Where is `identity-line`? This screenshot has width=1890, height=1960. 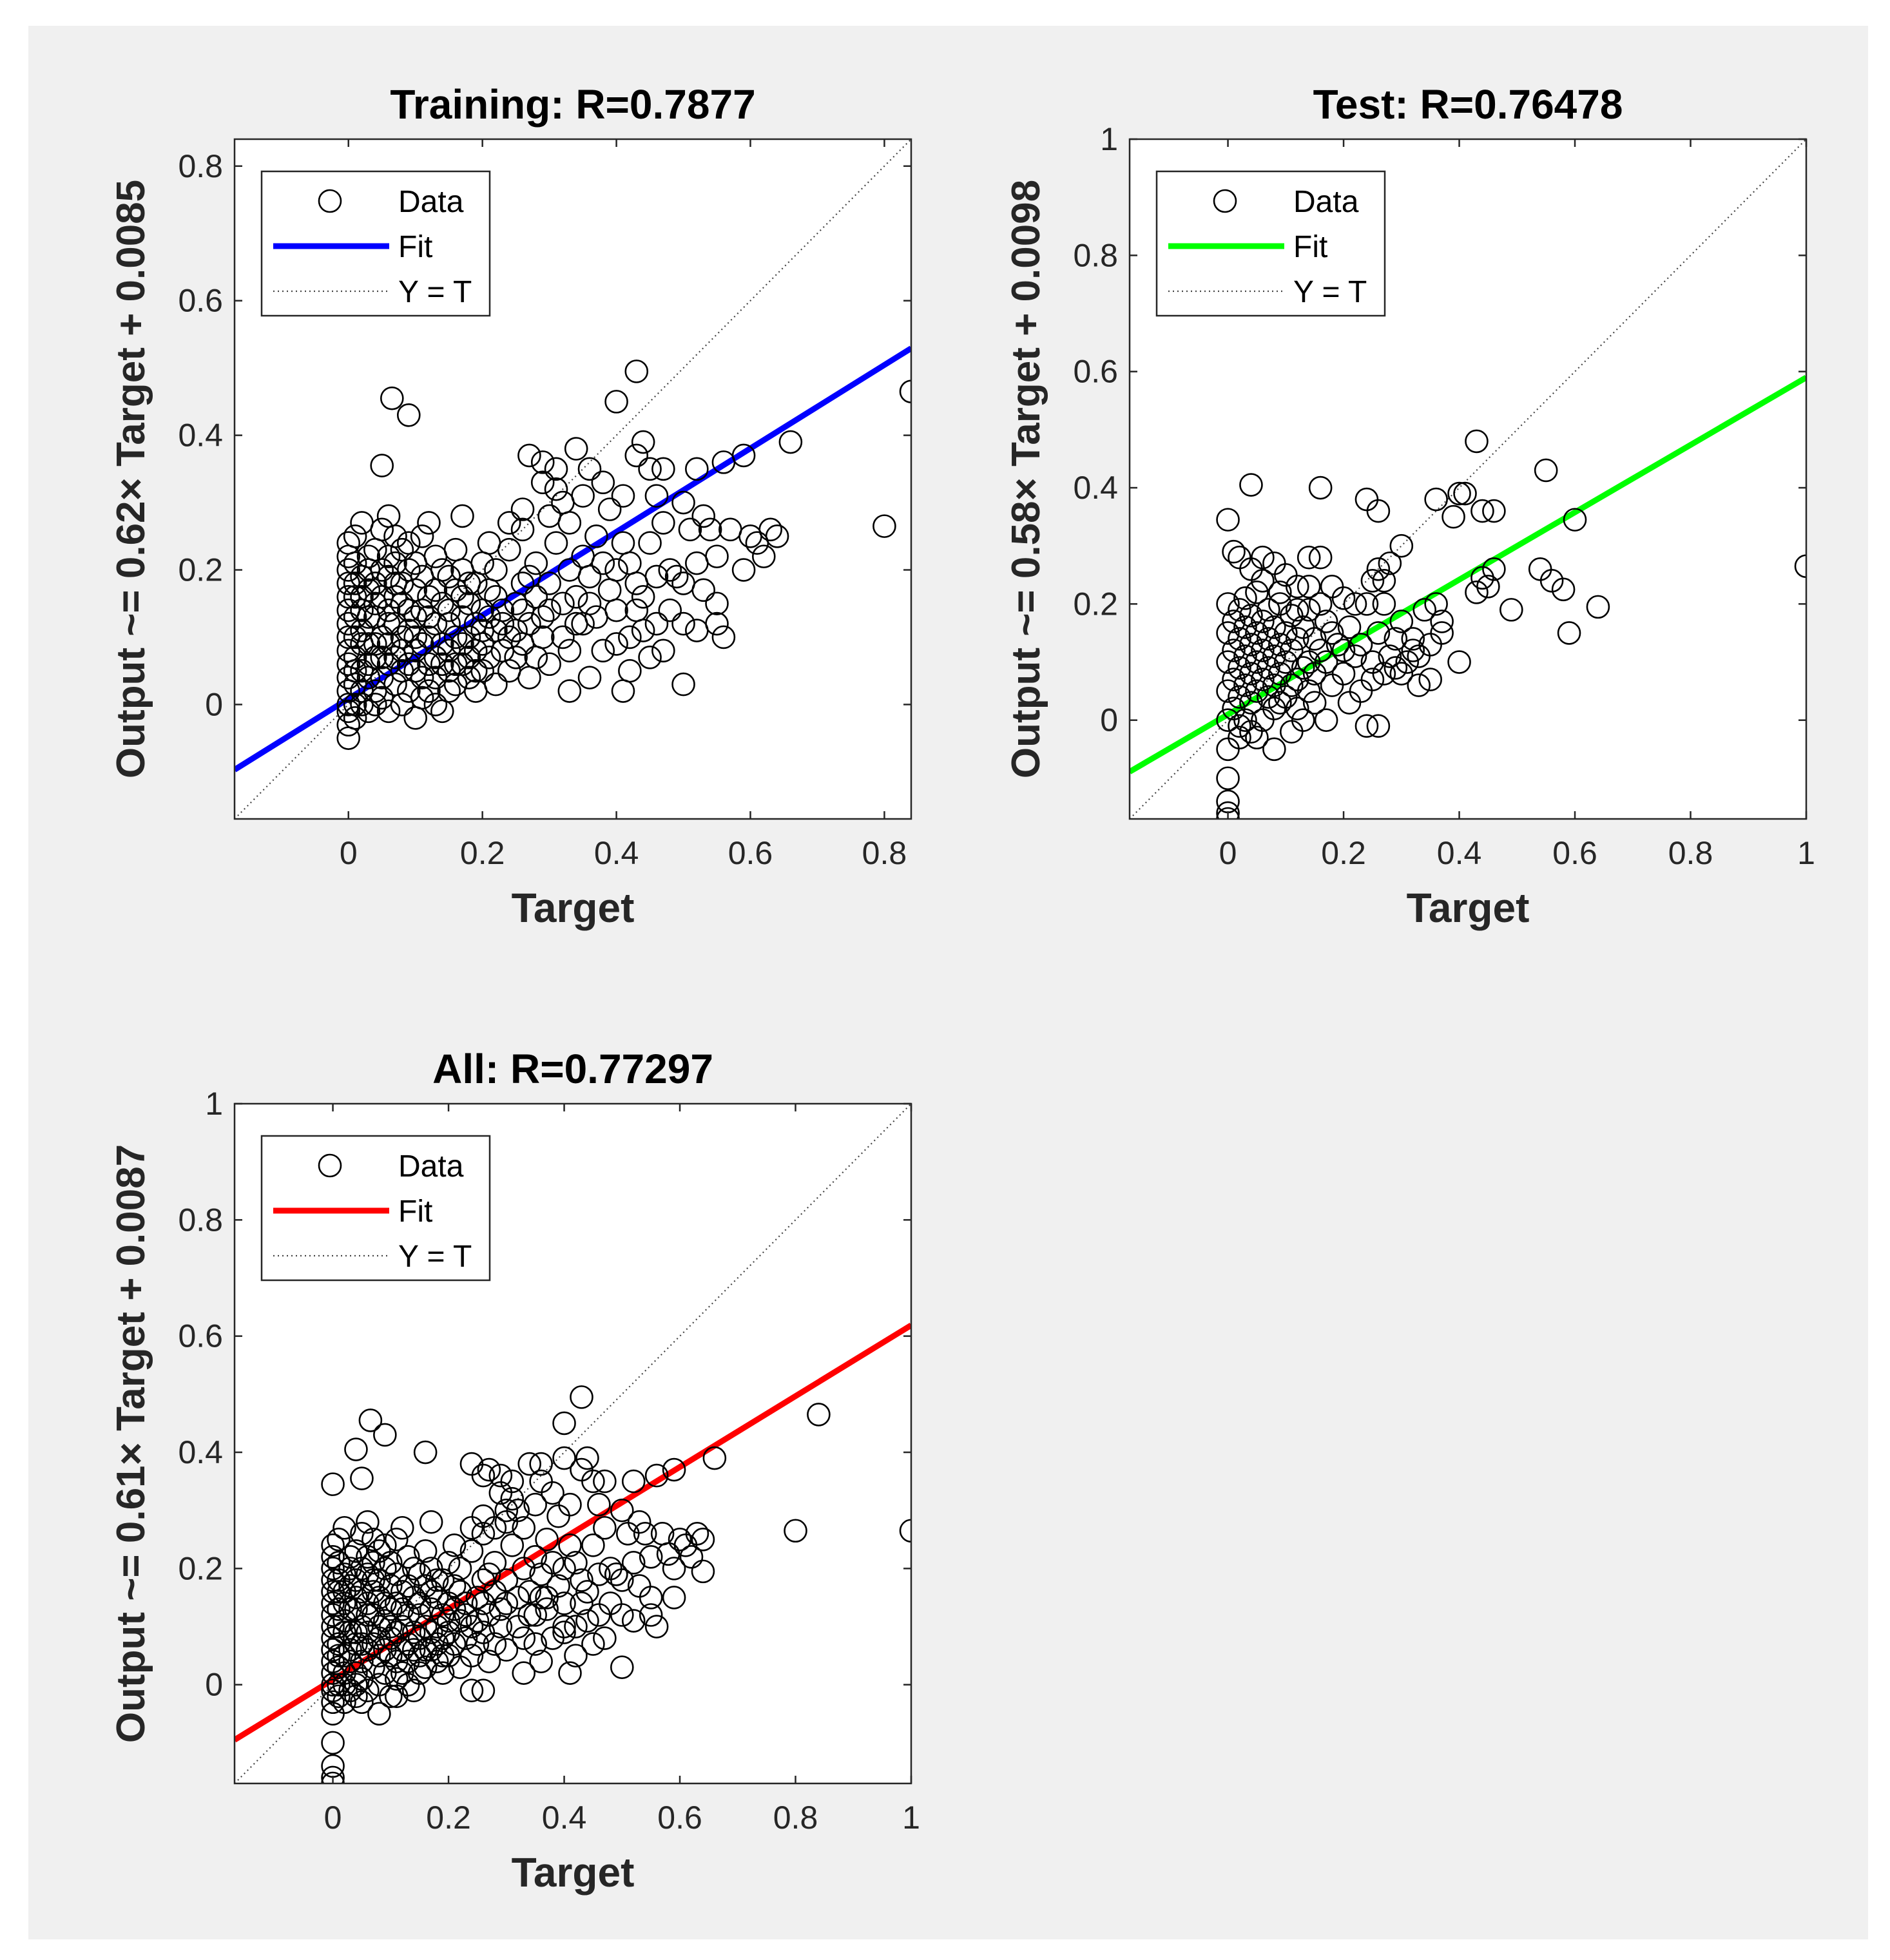 identity-line is located at coordinates (573, 1444).